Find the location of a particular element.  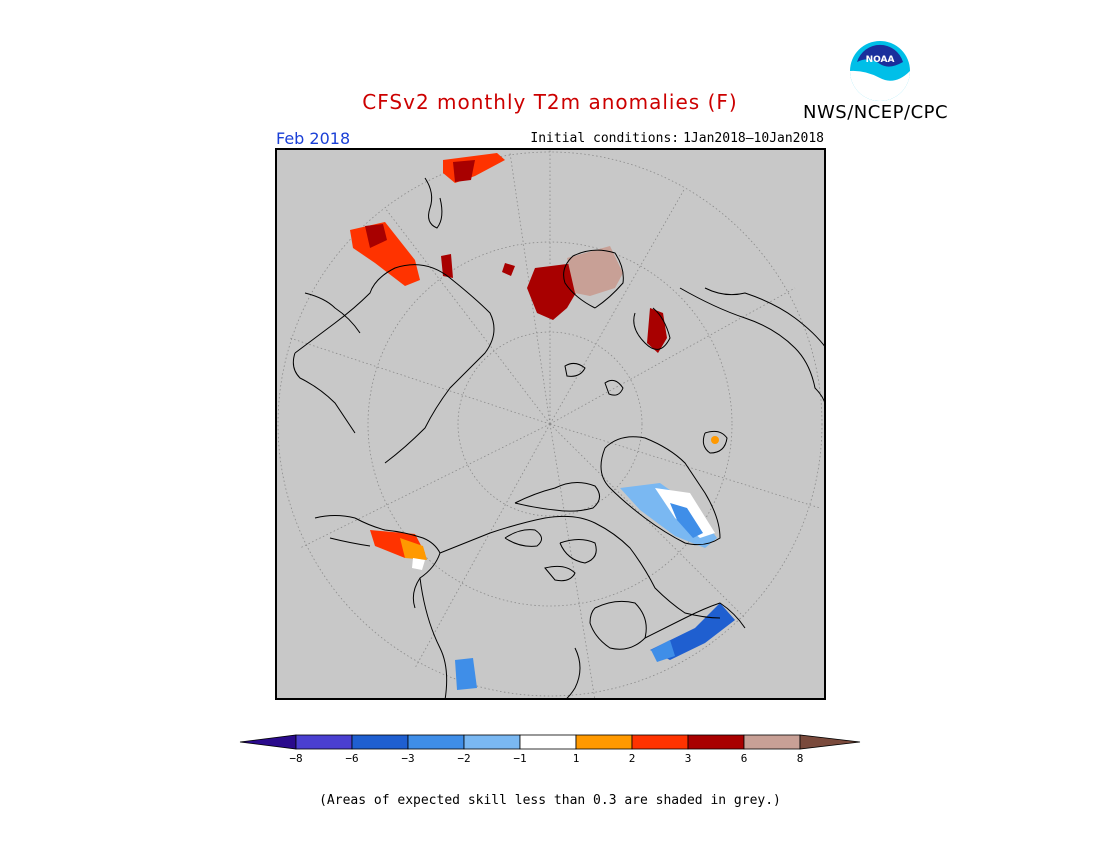

initial-conditions-range: 1Jan2018–10Jan2018 is located at coordinates (753, 138).